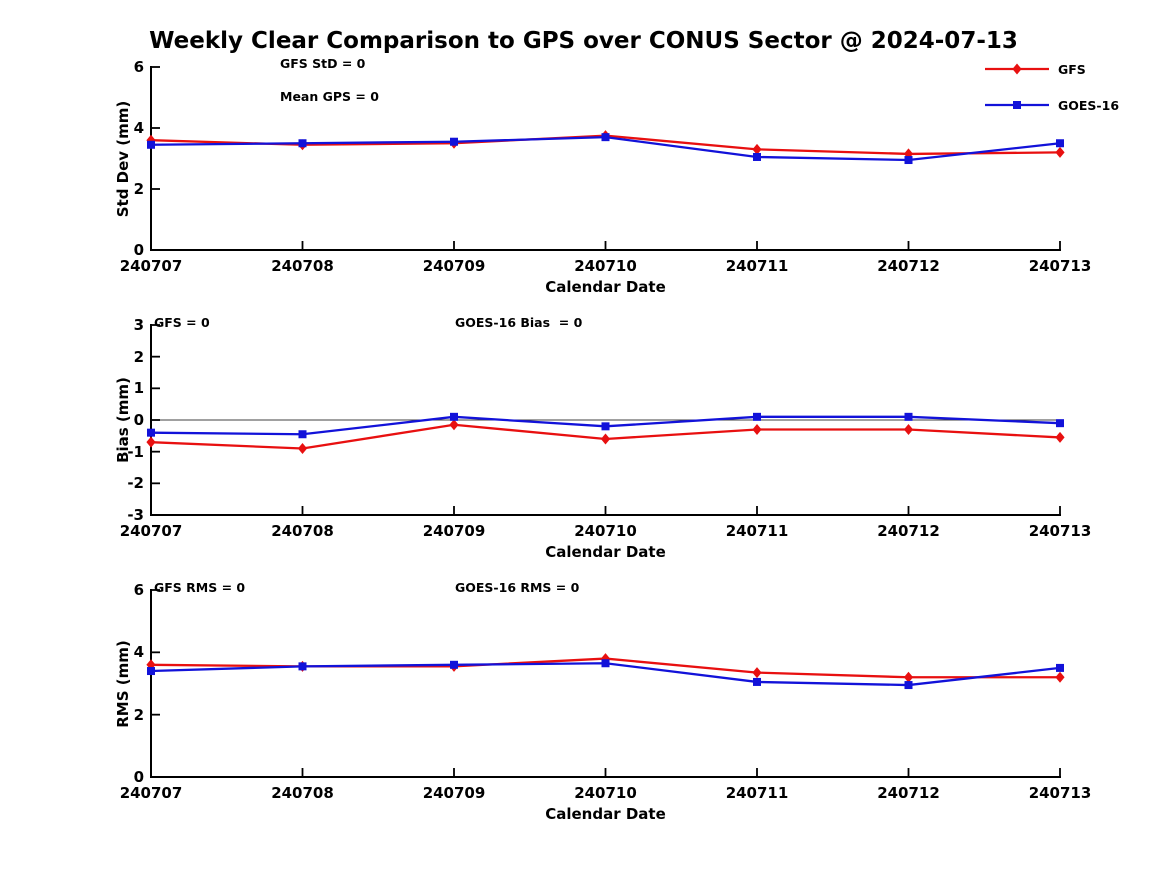 Image resolution: width=1167 pixels, height=875 pixels. I want to click on y-axis-label: Std Dev (mm), so click(123, 158).